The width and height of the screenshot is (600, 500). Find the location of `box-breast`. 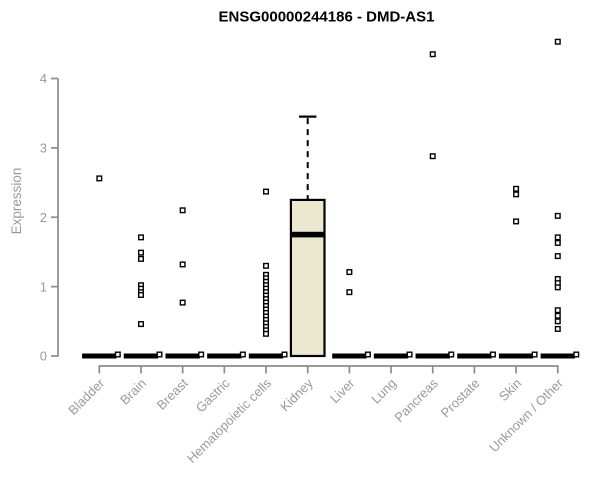

box-breast is located at coordinates (182, 356).